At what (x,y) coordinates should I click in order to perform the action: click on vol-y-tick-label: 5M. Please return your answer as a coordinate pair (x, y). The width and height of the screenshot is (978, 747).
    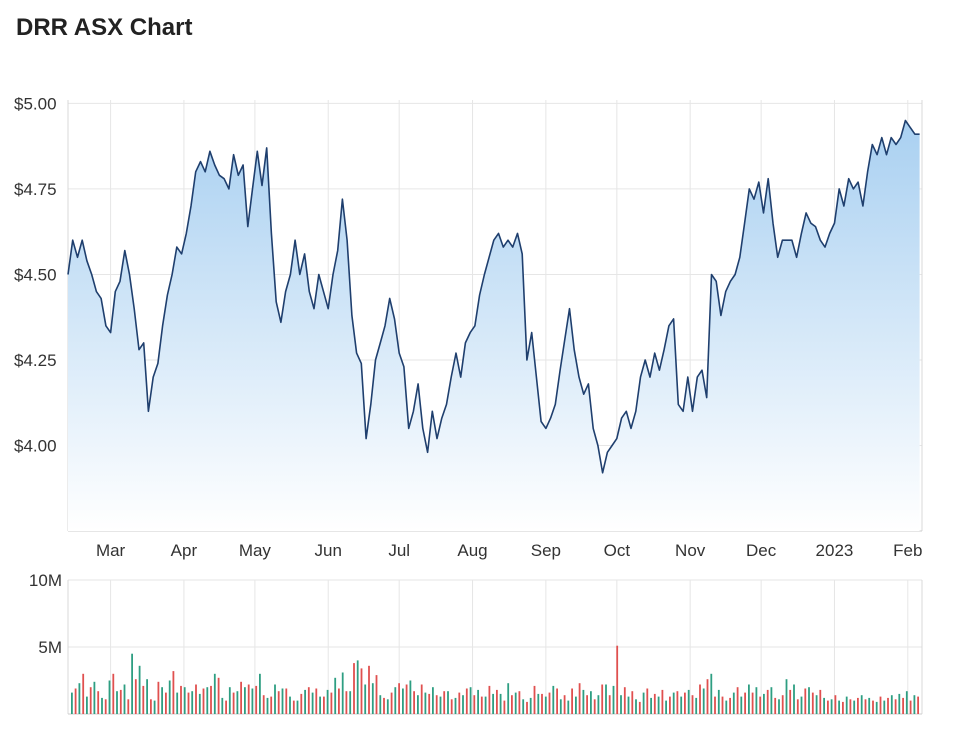
    Looking at the image, I should click on (50, 647).